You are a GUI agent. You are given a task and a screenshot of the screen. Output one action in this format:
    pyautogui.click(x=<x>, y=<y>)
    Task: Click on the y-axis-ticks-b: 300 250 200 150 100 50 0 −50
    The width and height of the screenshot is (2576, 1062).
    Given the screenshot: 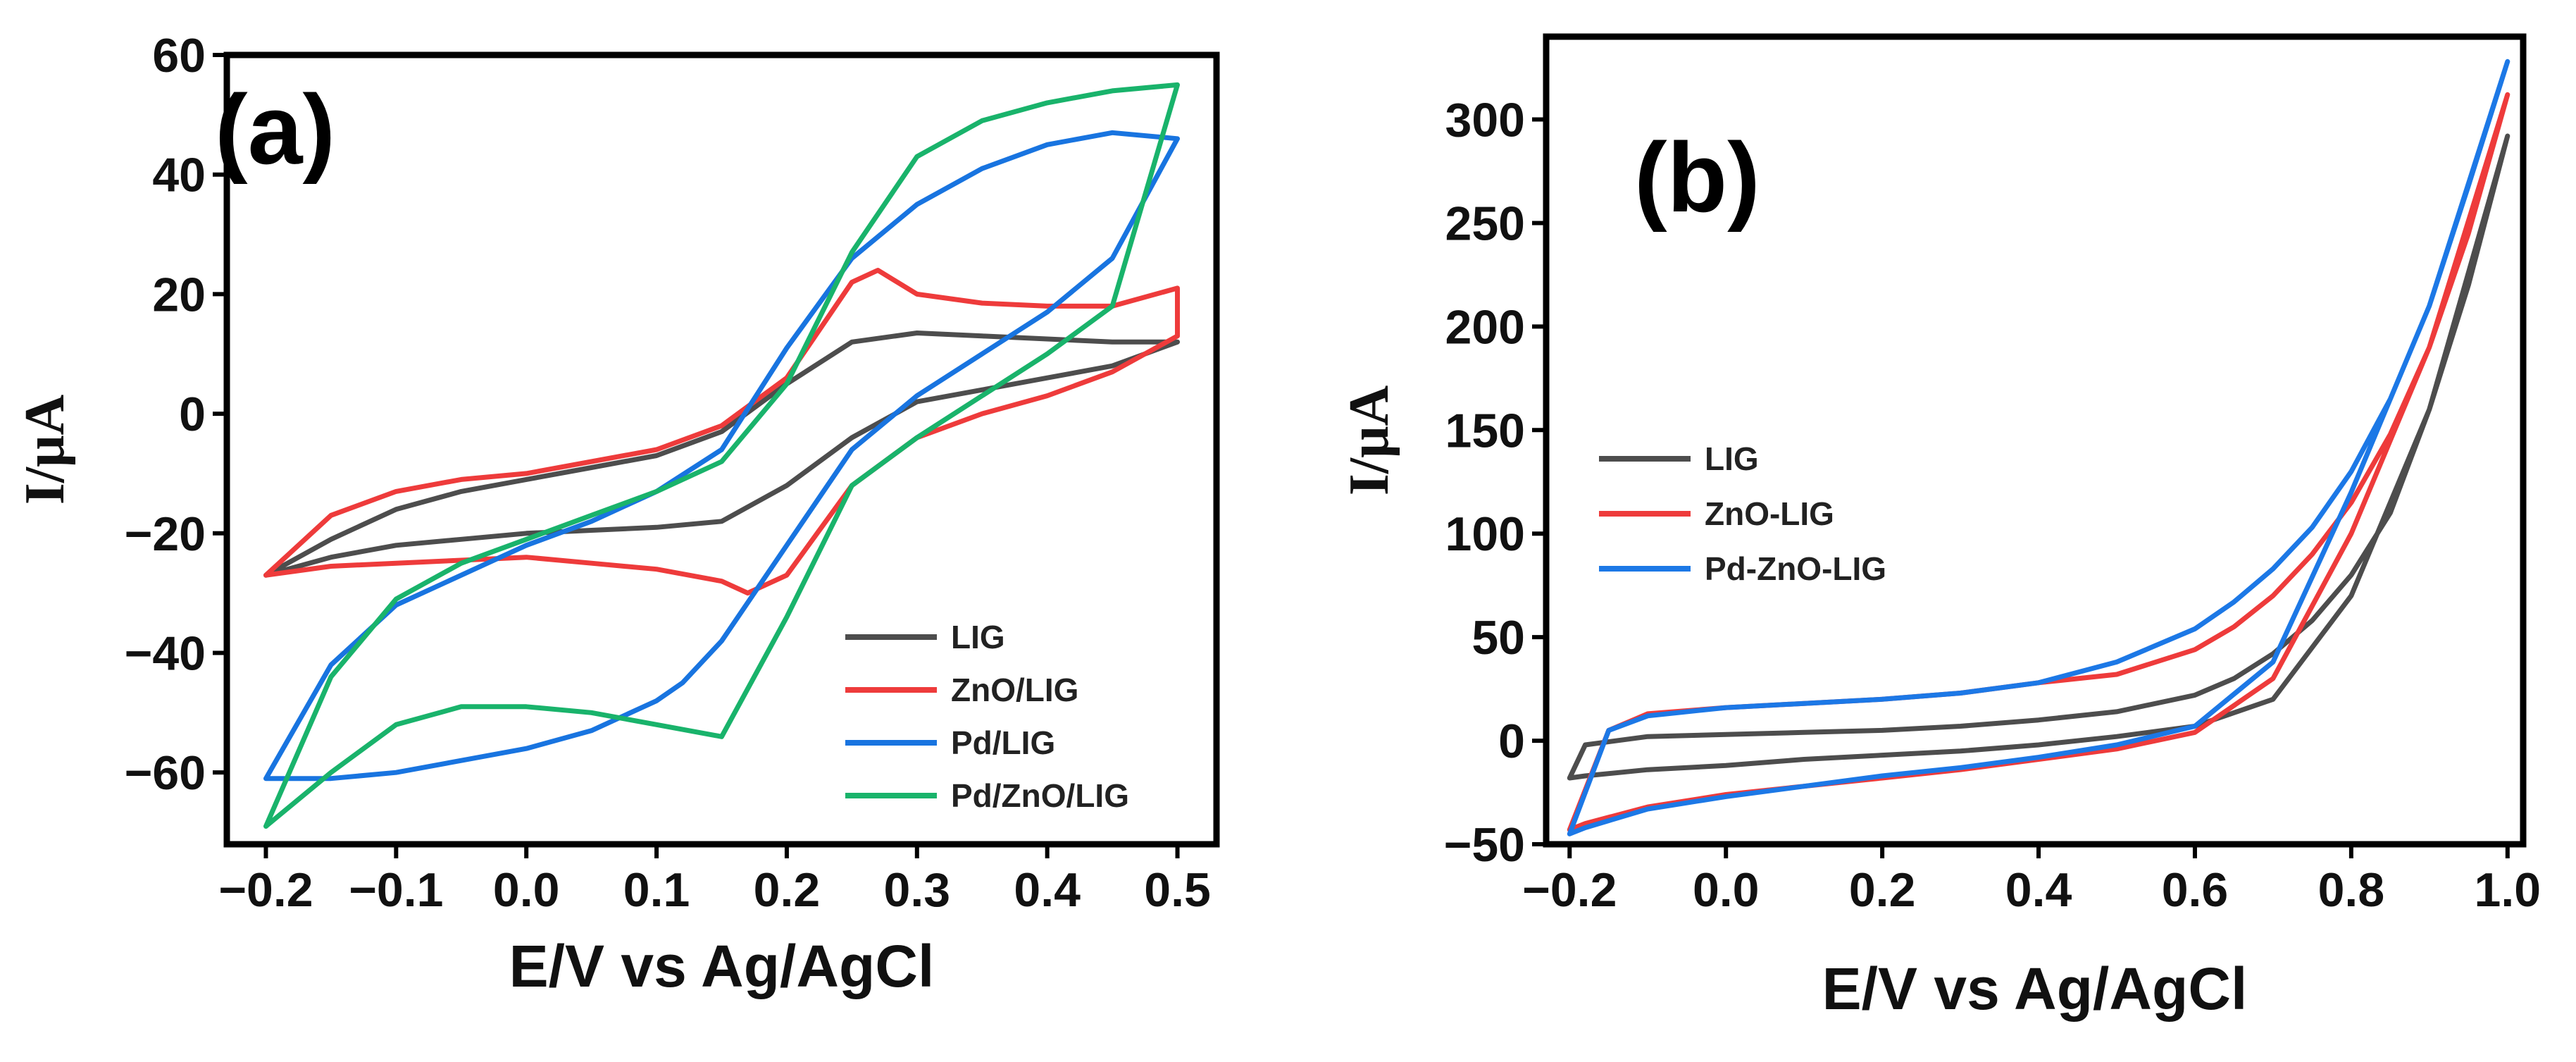 What is the action you would take?
    pyautogui.click(x=1495, y=483)
    